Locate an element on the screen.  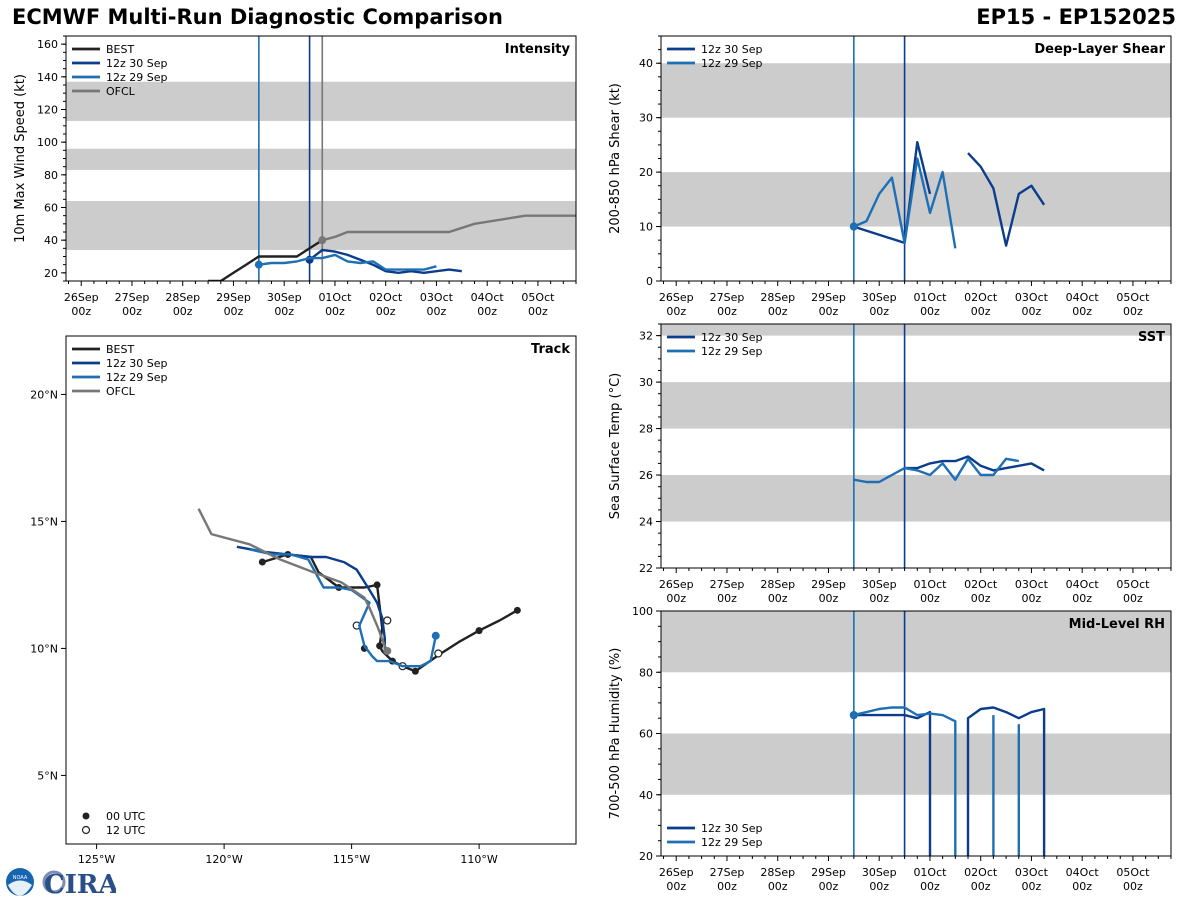
rh-start-marker-run_29sep is located at coordinates (853, 715).